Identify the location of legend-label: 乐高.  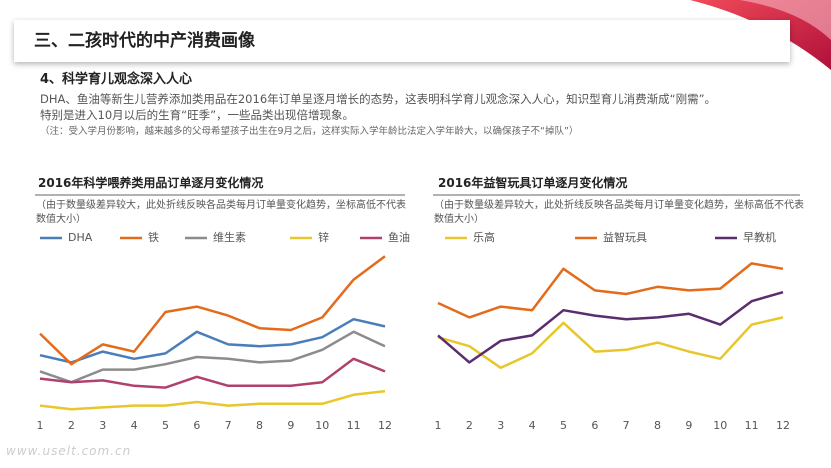
(484, 237).